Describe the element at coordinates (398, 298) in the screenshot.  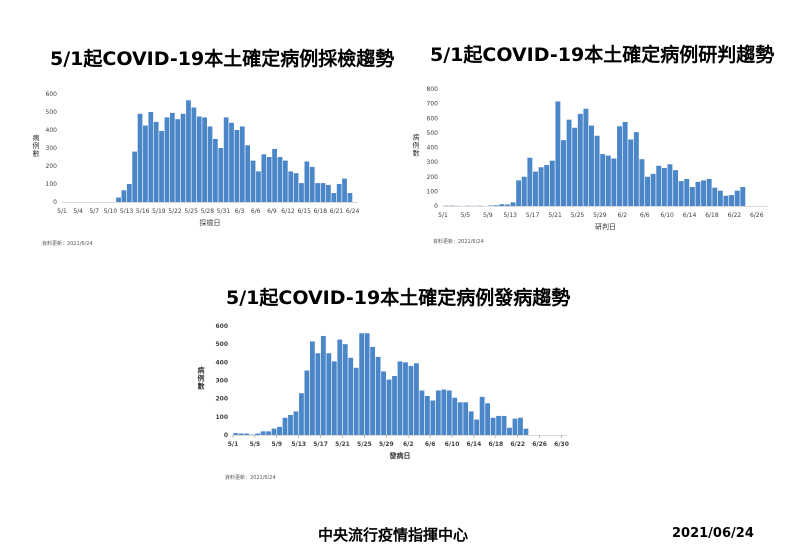
I see `chart-title-onset: 5/1起COVID-19本土確定病例發病趨勢` at that location.